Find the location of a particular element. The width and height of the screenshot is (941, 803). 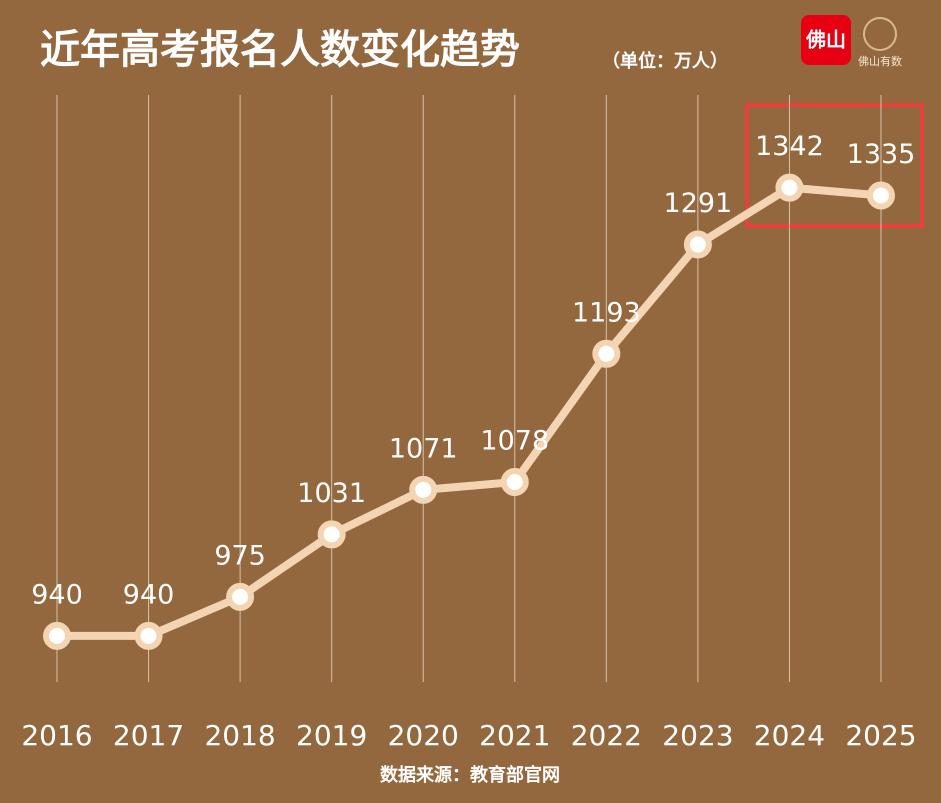

chart-subtitle: （单位：万人） is located at coordinates (665, 61).